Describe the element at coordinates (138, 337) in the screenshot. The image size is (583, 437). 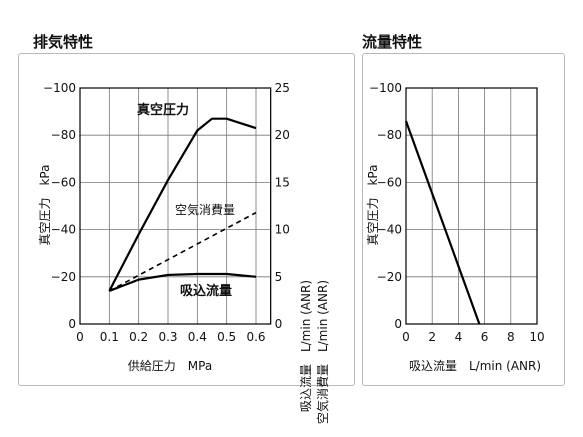
I see `x-tick-label: 0.2` at that location.